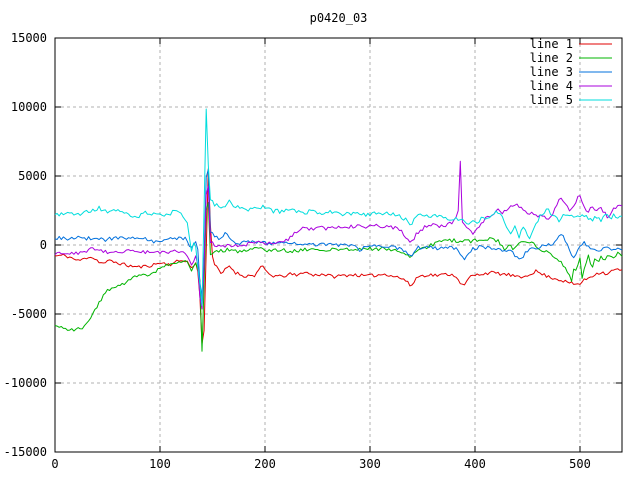 The height and width of the screenshot is (480, 640). I want to click on x-tick-label: 500, so click(580, 464).